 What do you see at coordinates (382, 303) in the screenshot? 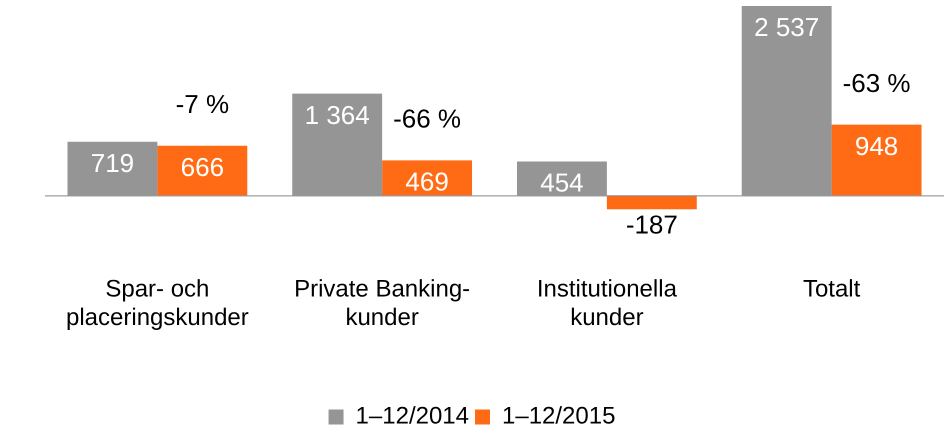
I see `x-tick-label: Private Banking-kunder` at bounding box center [382, 303].